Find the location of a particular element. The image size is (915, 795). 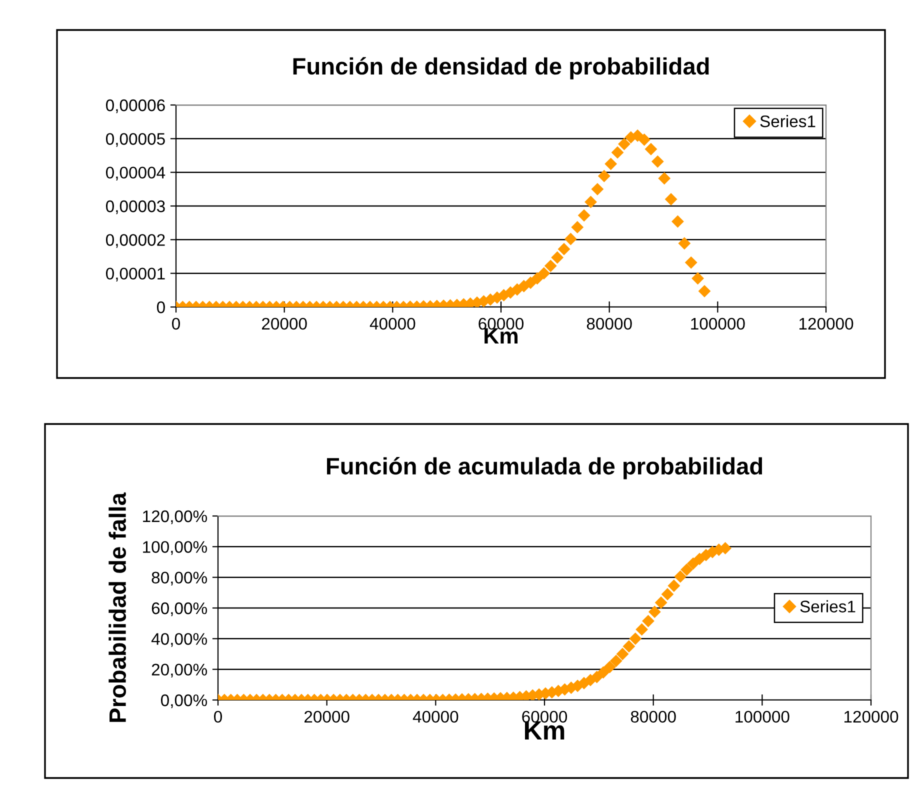

y-tick-label: 20,00% is located at coordinates (179, 671).